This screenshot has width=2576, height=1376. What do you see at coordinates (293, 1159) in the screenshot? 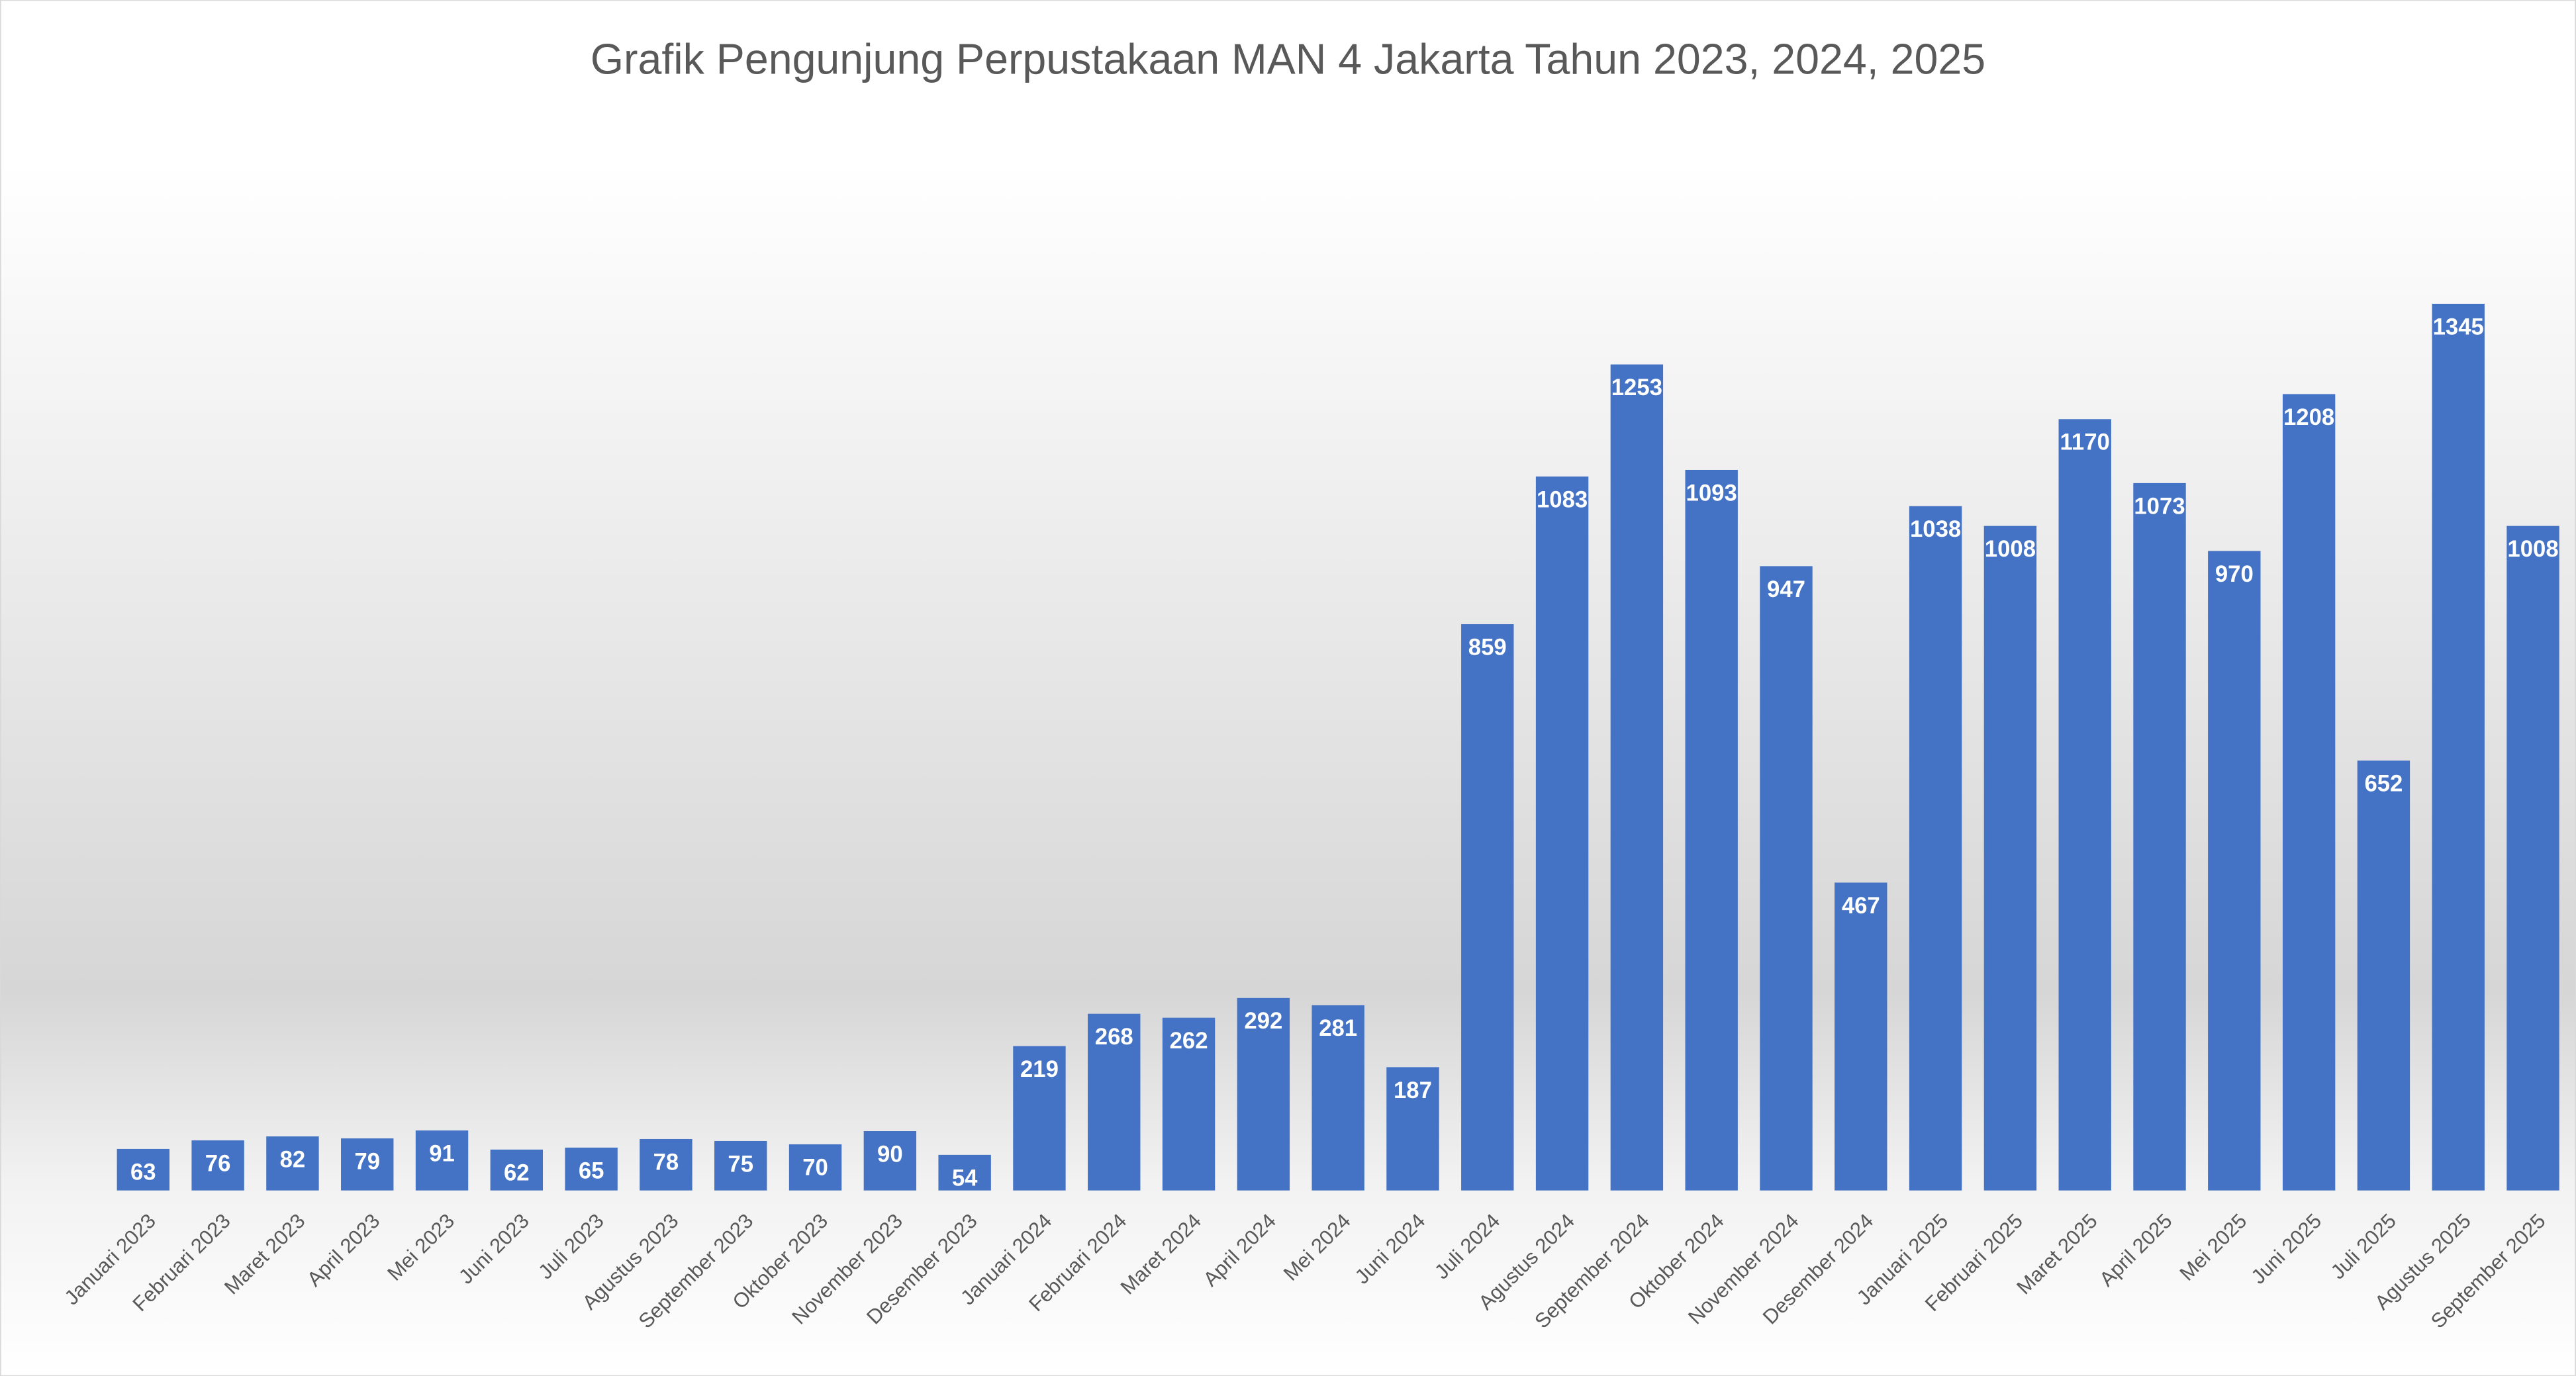
I see `data-label: 82` at bounding box center [293, 1159].